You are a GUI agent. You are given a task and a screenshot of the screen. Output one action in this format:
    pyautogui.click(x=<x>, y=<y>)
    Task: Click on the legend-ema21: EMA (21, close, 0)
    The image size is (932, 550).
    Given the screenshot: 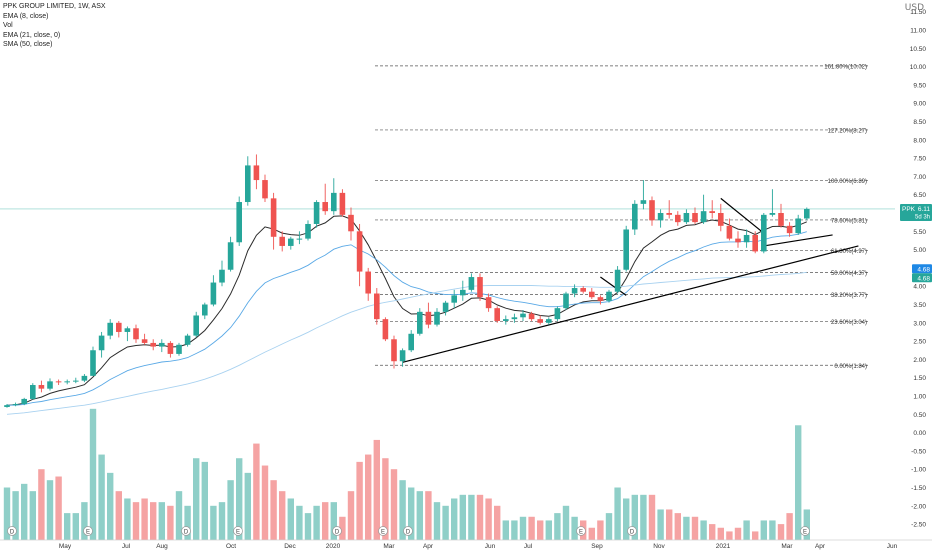 What is the action you would take?
    pyautogui.click(x=32, y=35)
    